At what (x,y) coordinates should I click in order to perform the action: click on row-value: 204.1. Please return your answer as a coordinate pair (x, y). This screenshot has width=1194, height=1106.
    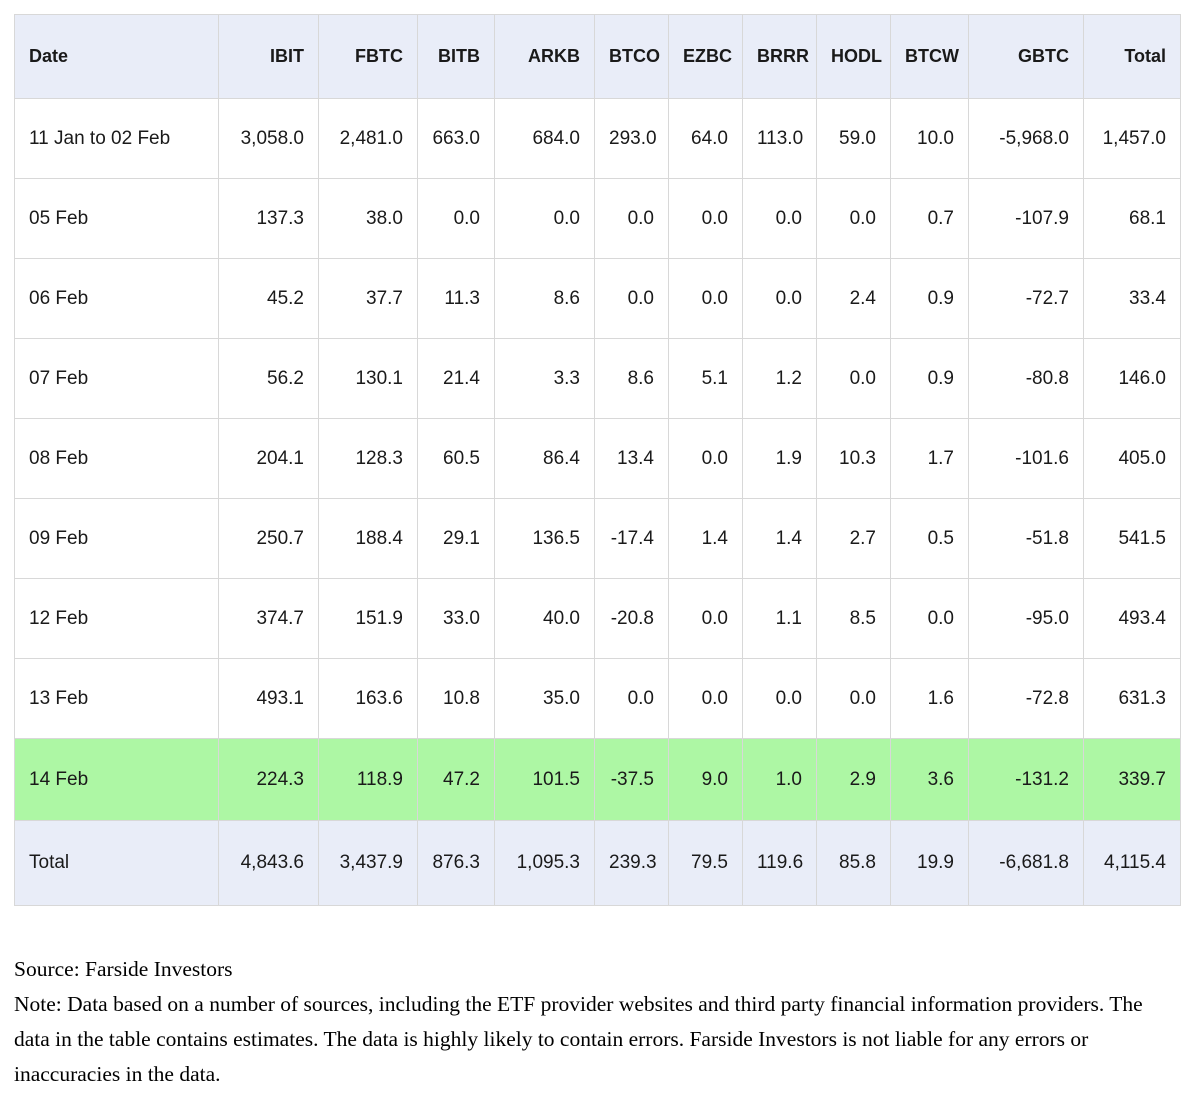
    Looking at the image, I should click on (268, 458).